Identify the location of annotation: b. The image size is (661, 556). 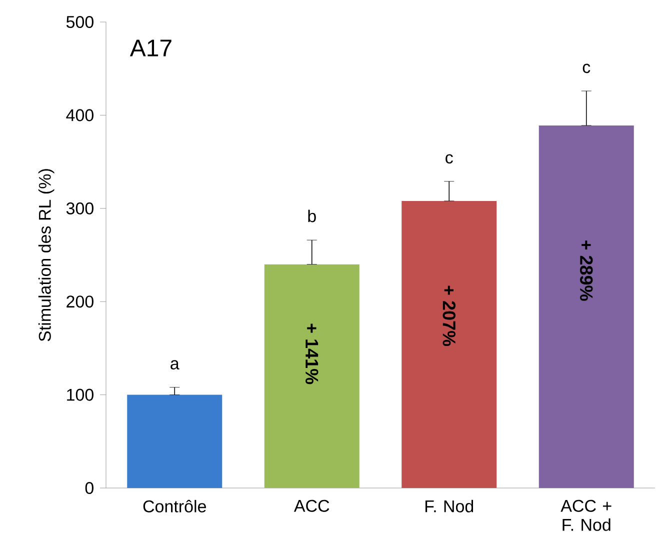
(312, 216).